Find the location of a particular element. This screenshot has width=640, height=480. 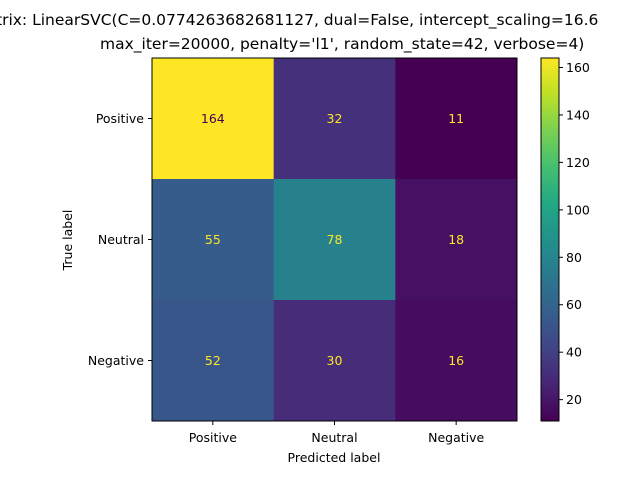

colorbar-tick-label: 140 is located at coordinates (578, 114).